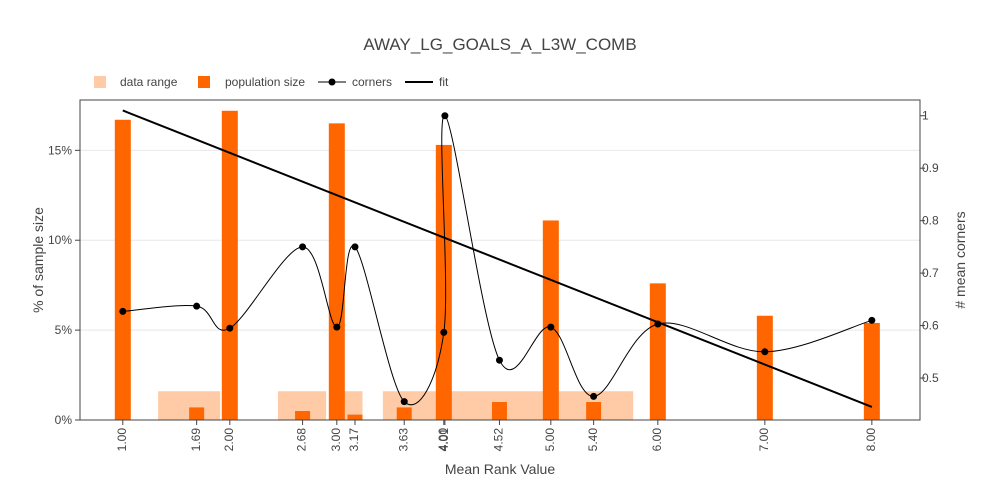 The image size is (1000, 500). I want to click on legend-swatch-population, so click(204, 82).